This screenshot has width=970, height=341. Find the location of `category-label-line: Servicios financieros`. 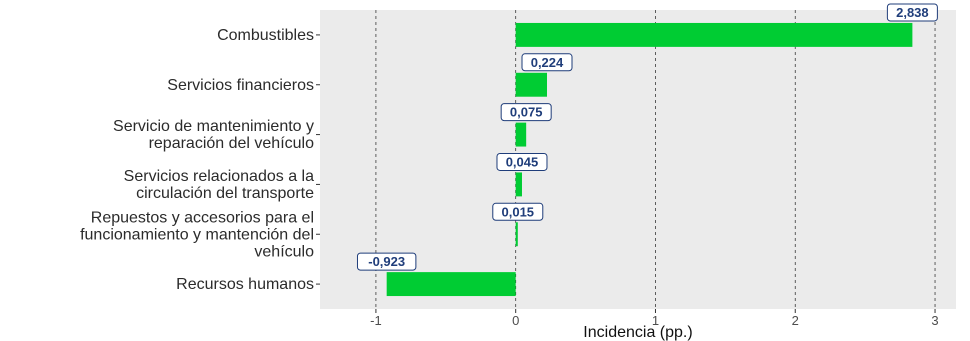

category-label-line: Servicios financieros is located at coordinates (240, 85).